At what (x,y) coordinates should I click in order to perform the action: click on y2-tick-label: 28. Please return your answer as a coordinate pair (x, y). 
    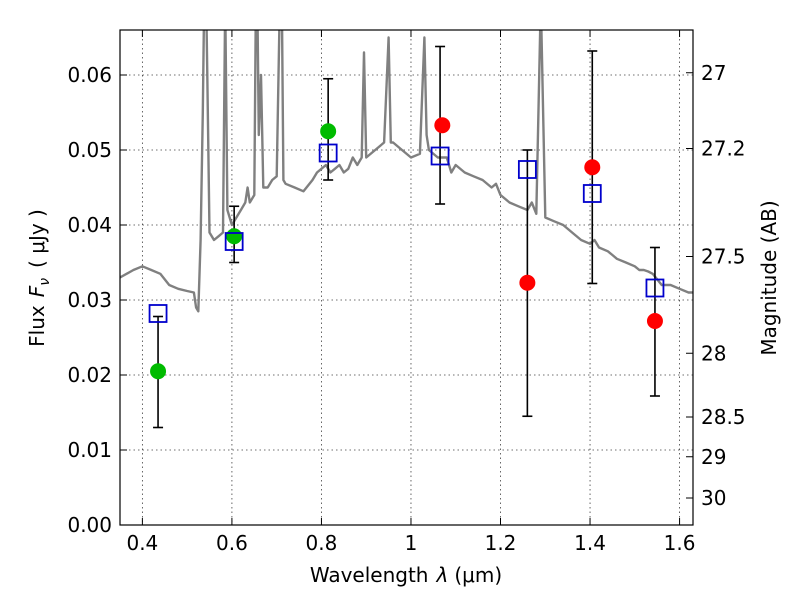
    Looking at the image, I should click on (713, 353).